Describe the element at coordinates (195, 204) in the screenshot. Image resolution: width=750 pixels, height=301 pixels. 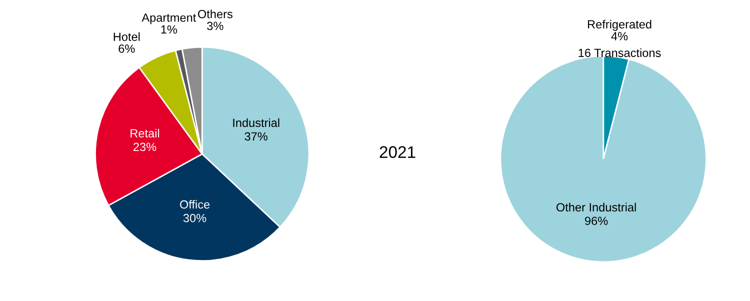
I see `slice-label: Office` at that location.